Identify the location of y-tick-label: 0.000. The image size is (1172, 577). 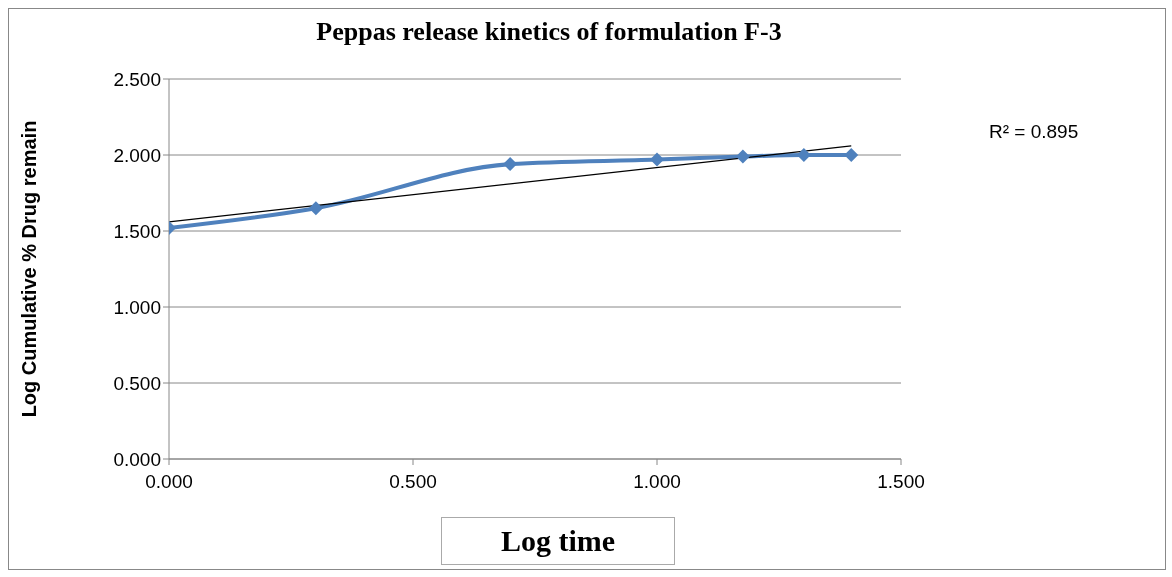
(137, 459).